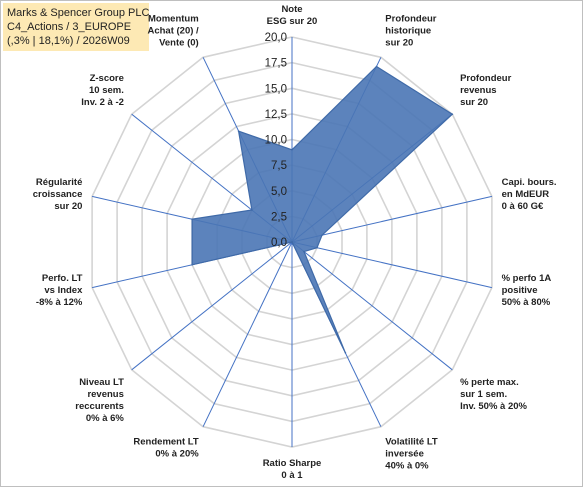  I want to click on axis-label-9: Niveau LT revenus reccurents 0% à 6%, so click(99, 400).